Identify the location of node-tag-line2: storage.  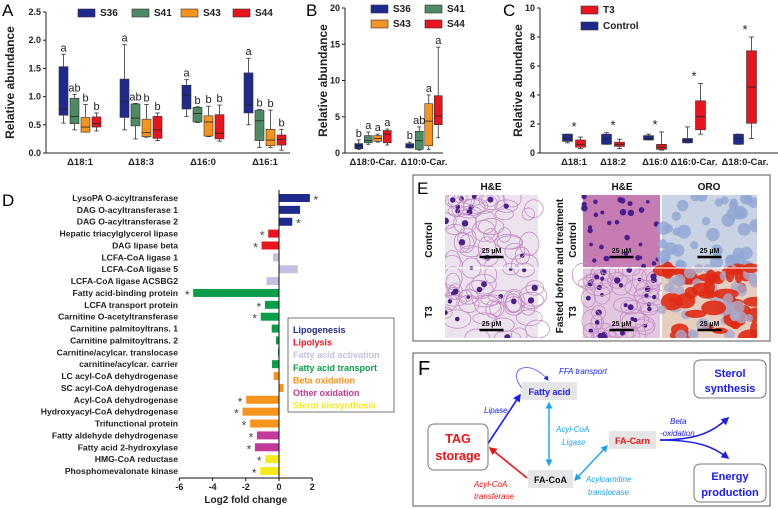
(457, 456).